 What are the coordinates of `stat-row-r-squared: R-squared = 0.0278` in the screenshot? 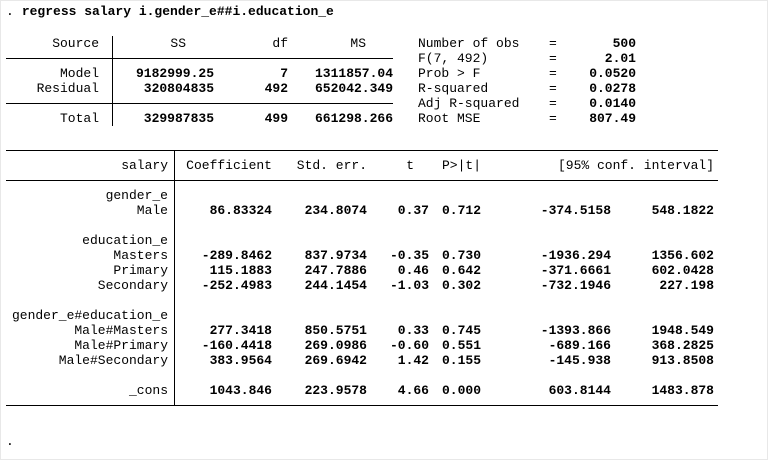 It's located at (527, 88).